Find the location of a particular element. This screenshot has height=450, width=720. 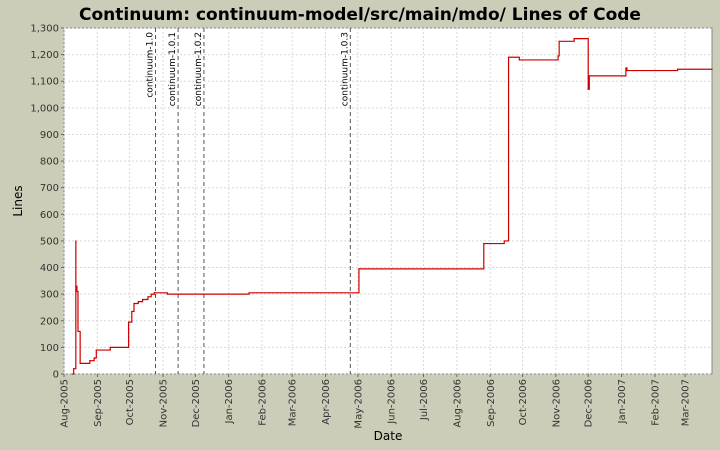

x-tick-label: Jan-2006 is located at coordinates (229, 401).